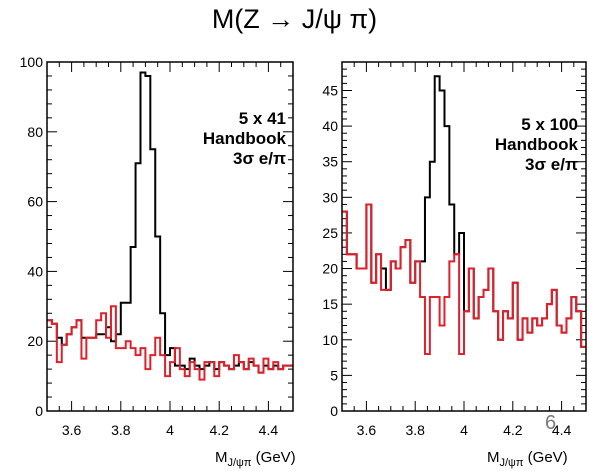  Describe the element at coordinates (262, 118) in the screenshot. I see `annotation-line: 5 x 41` at that location.